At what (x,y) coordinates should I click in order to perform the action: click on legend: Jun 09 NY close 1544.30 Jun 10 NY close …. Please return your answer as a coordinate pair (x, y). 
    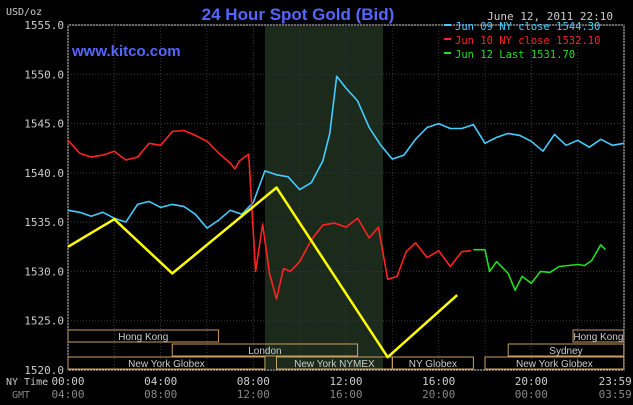
    Looking at the image, I should click on (522, 41).